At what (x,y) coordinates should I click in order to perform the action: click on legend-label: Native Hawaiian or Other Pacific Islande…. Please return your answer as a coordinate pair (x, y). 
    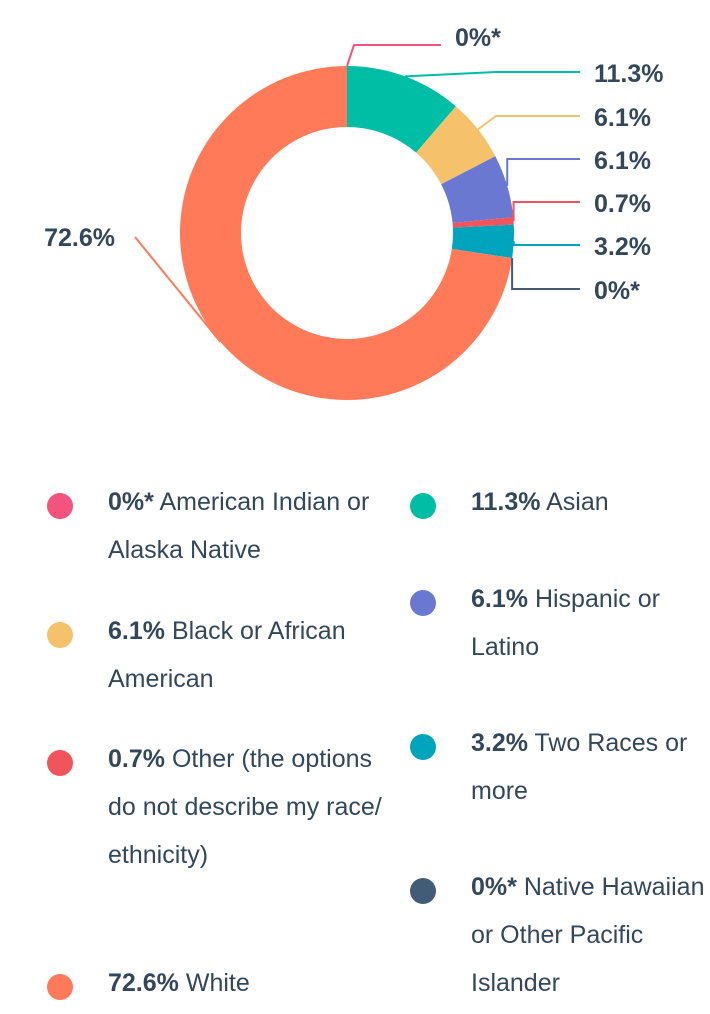
    Looking at the image, I should click on (588, 935).